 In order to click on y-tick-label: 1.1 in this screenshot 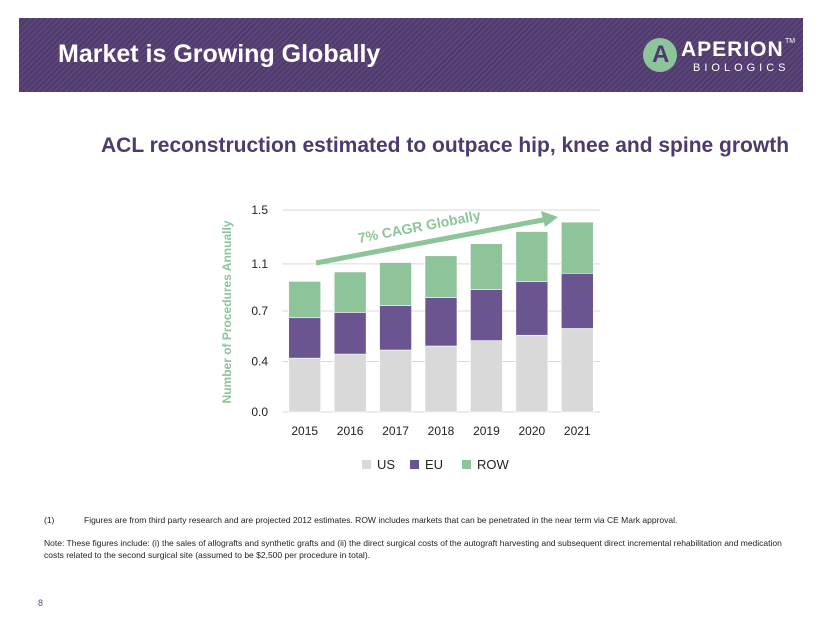, I will do `click(259, 264)`.